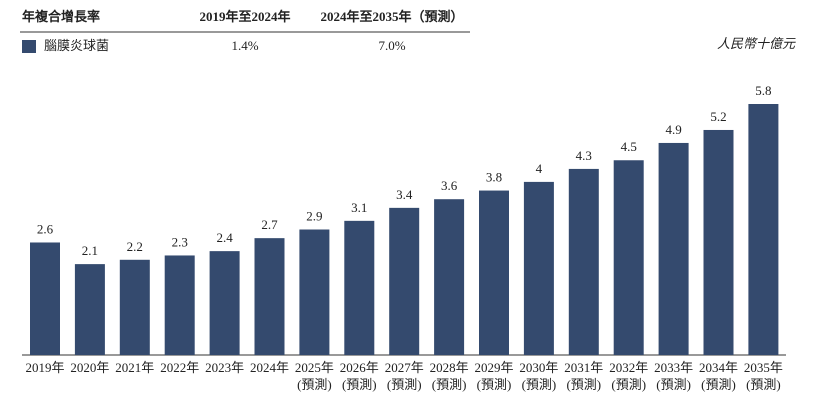  What do you see at coordinates (269, 224) in the screenshot?
I see `value-label: 2.7` at bounding box center [269, 224].